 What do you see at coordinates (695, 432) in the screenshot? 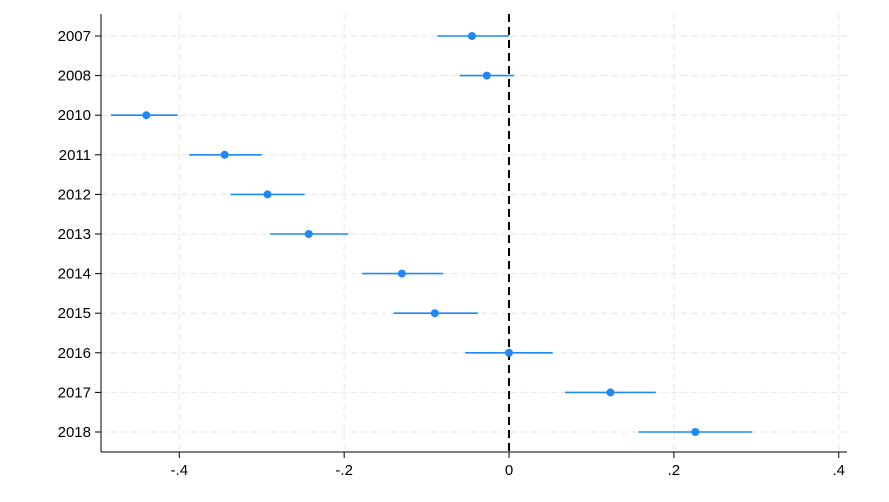
I see `point-estimate-2018` at bounding box center [695, 432].